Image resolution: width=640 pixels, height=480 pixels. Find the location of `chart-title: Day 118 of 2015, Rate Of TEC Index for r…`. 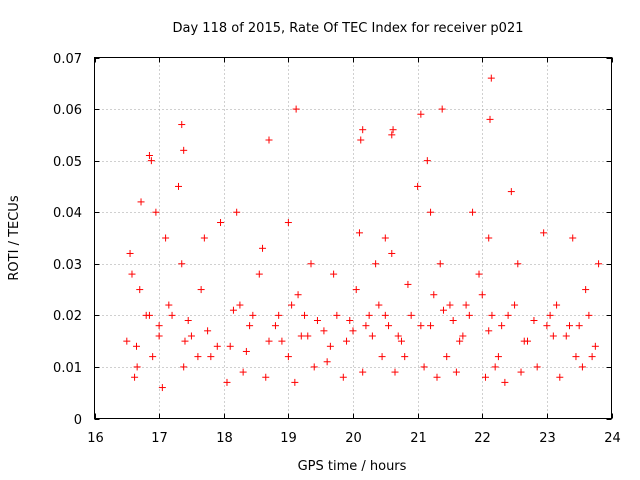

chart-title: Day 118 of 2015, Rate Of TEC Index for r… is located at coordinates (348, 28).